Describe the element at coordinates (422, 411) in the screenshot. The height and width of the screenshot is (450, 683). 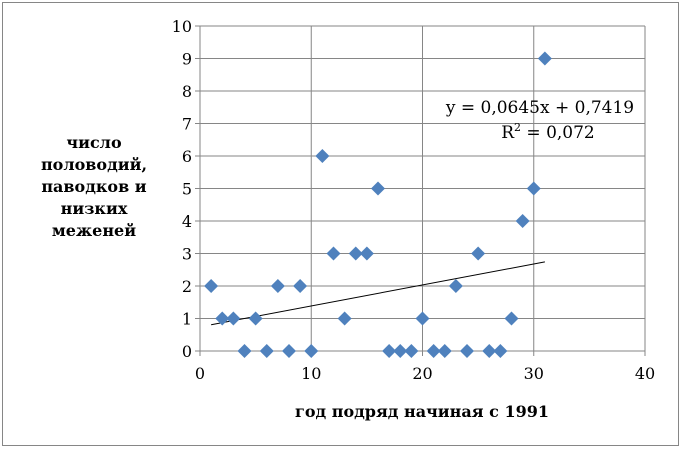
I see `x-axis-label: год подряд начиная с 1991` at that location.